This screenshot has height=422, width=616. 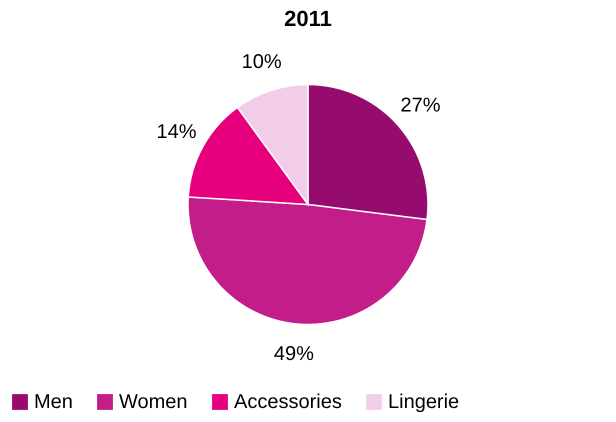 What do you see at coordinates (176, 132) in the screenshot?
I see `data-label: 14%` at bounding box center [176, 132].